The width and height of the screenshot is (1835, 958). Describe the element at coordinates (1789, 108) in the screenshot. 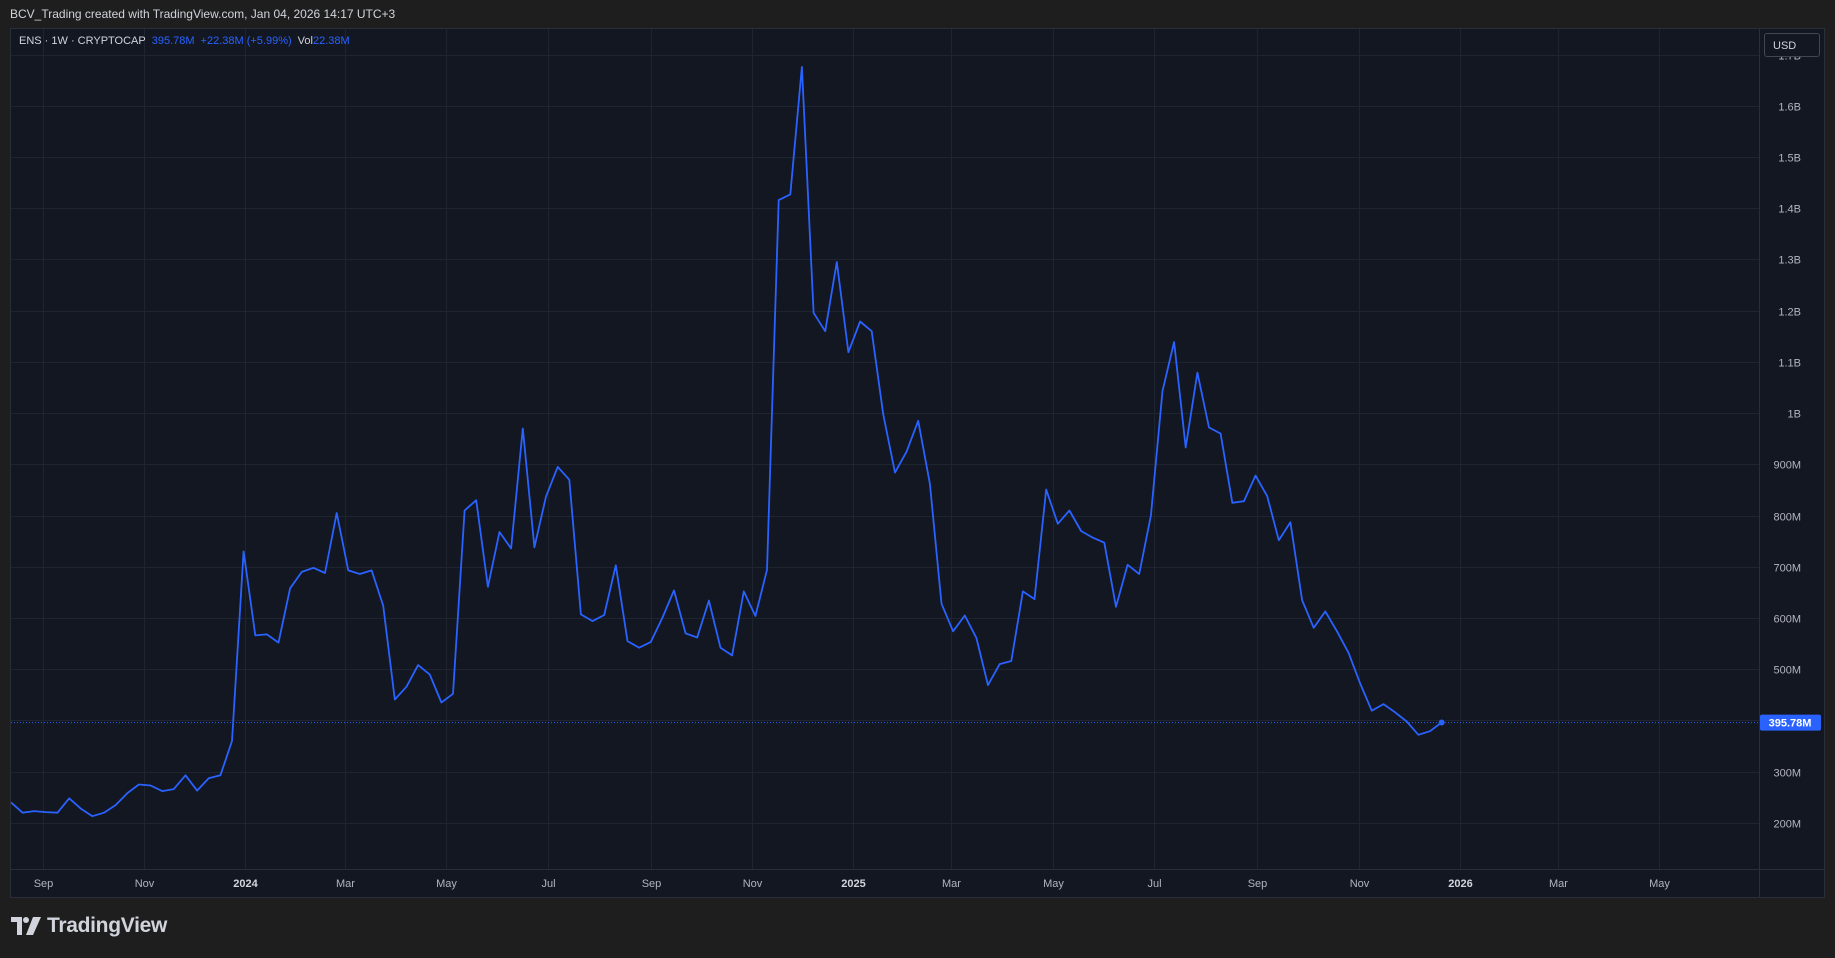

I see `price-tick-label: 1.6B` at that location.